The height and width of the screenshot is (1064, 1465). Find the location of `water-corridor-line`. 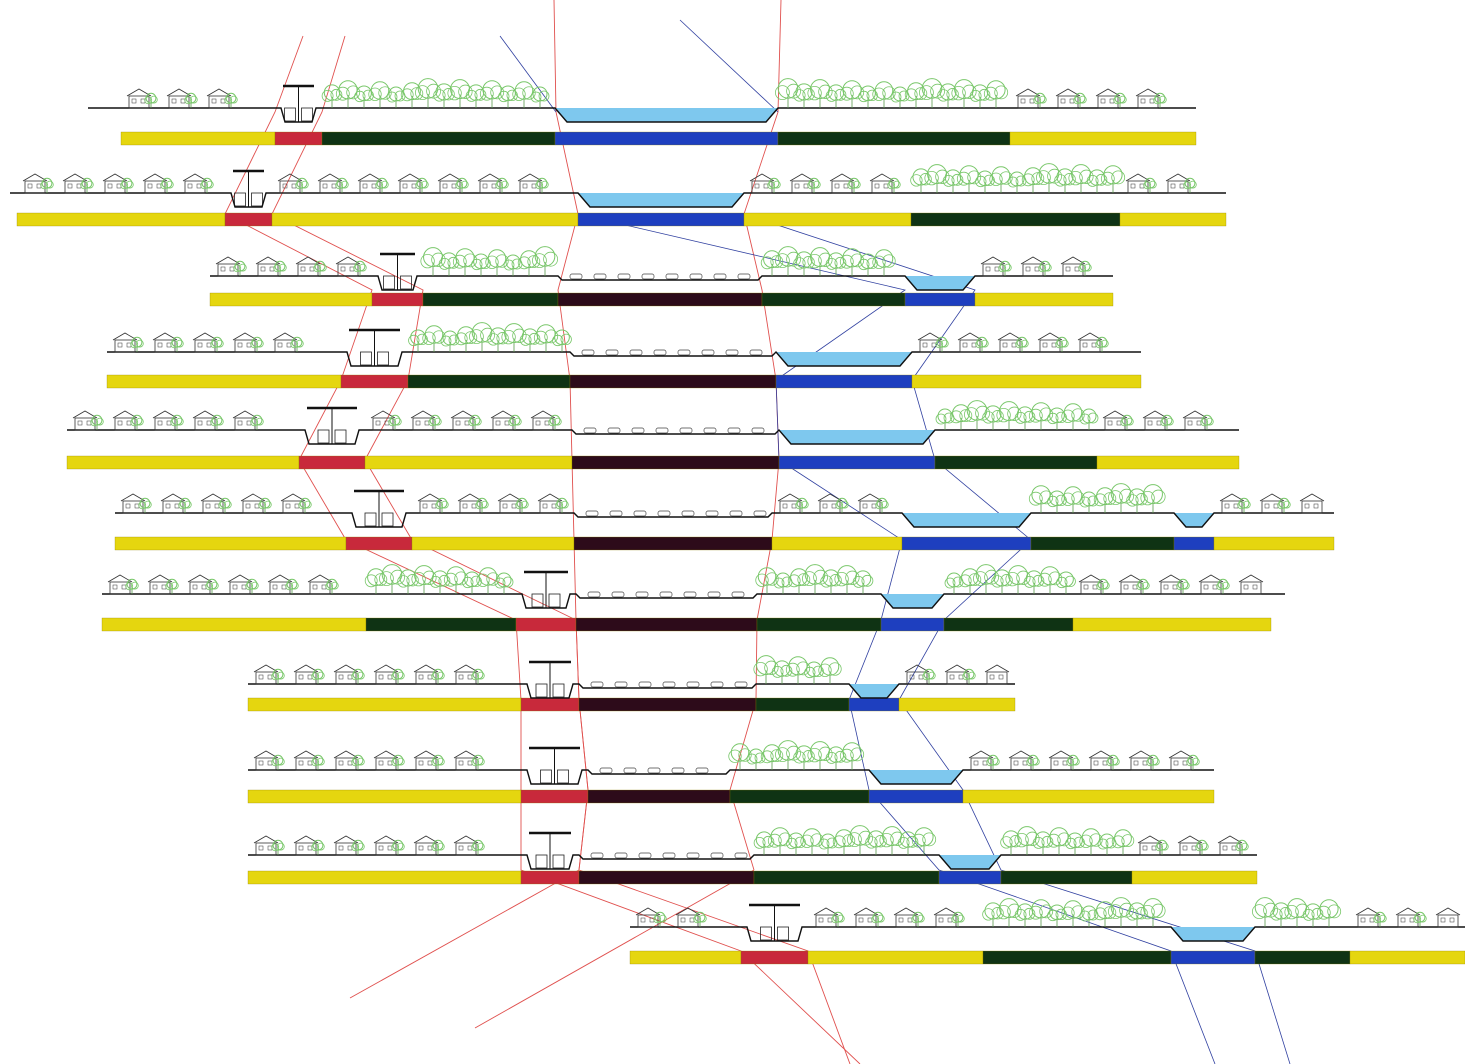

water-corridor-line is located at coordinates (528, 74).